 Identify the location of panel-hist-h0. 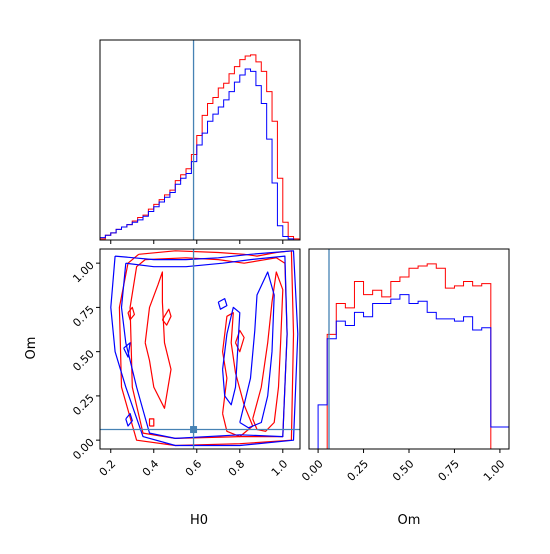
(200, 141).